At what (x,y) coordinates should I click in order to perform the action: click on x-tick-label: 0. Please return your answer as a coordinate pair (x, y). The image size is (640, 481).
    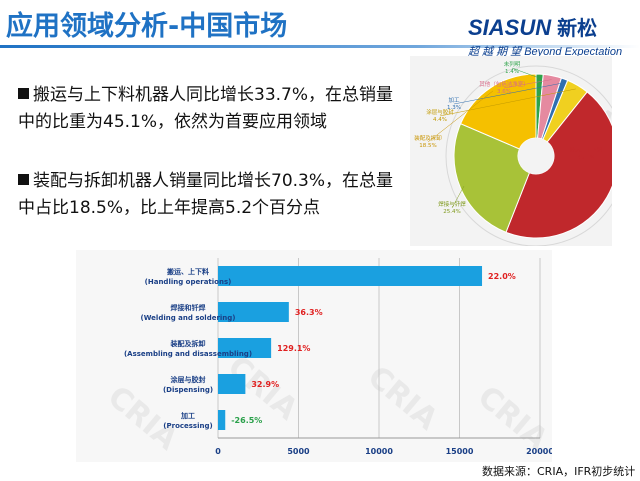
    Looking at the image, I should click on (218, 451).